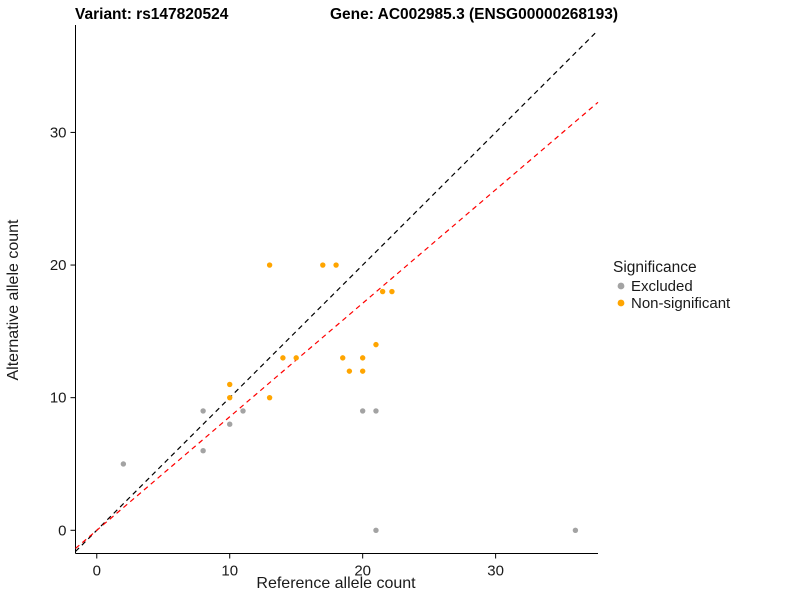  Describe the element at coordinates (336, 583) in the screenshot. I see `x-axis-label: Reference allele count` at that location.